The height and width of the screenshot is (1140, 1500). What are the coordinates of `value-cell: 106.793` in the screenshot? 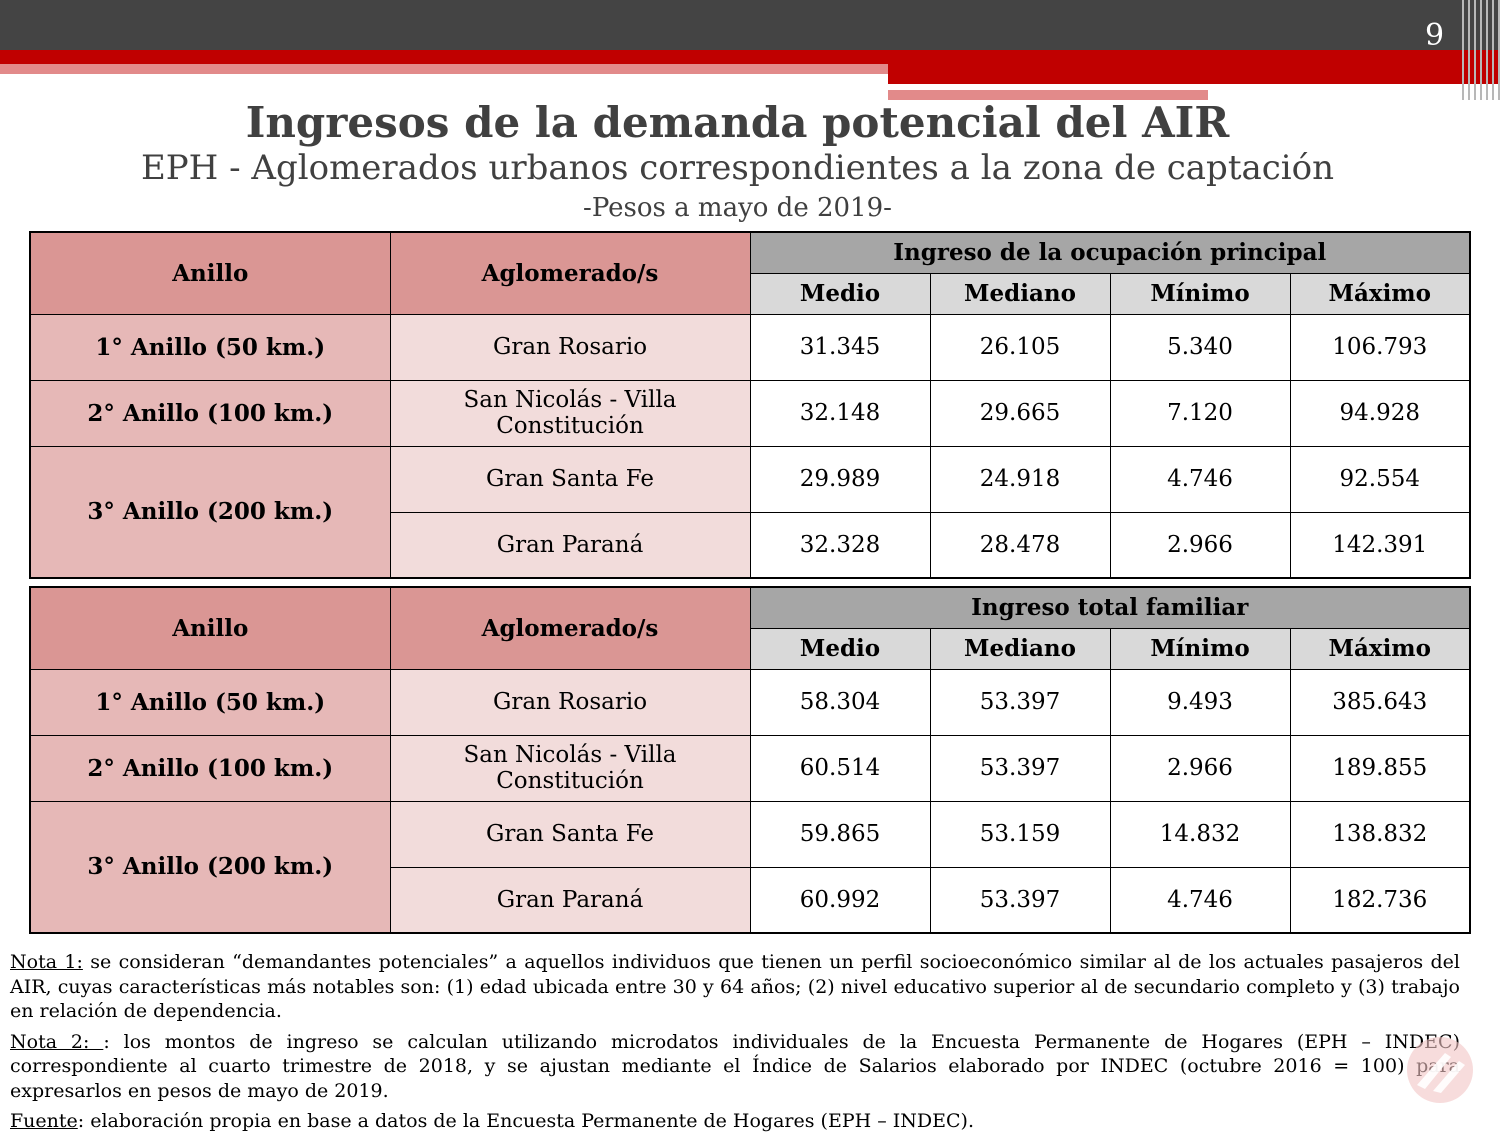 It's located at (1380, 347).